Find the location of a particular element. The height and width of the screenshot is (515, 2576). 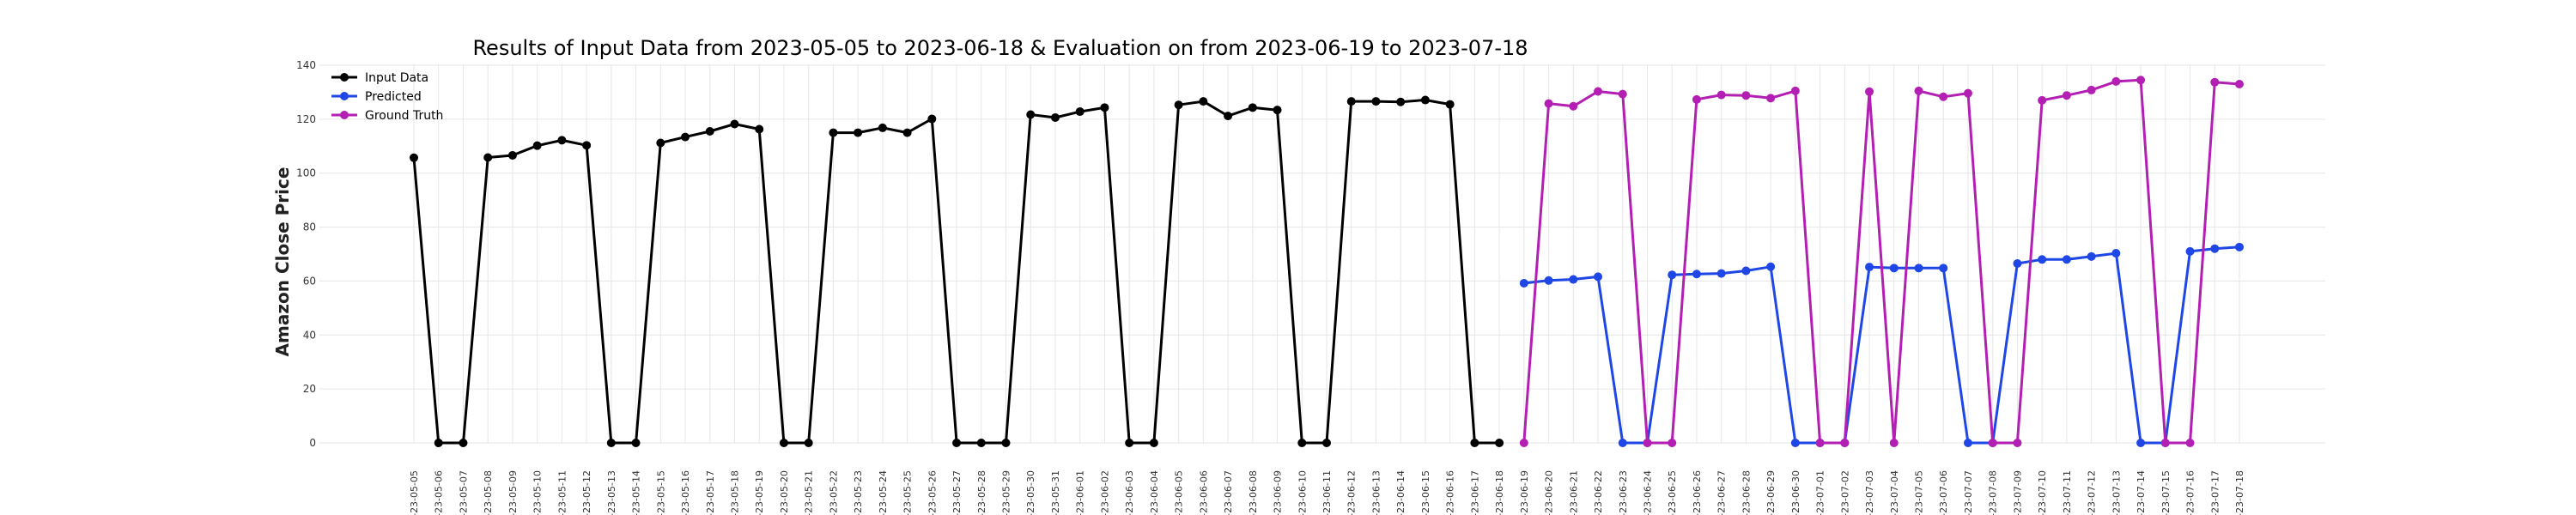

x-tick-label: -23-06-16 is located at coordinates (1451, 492).